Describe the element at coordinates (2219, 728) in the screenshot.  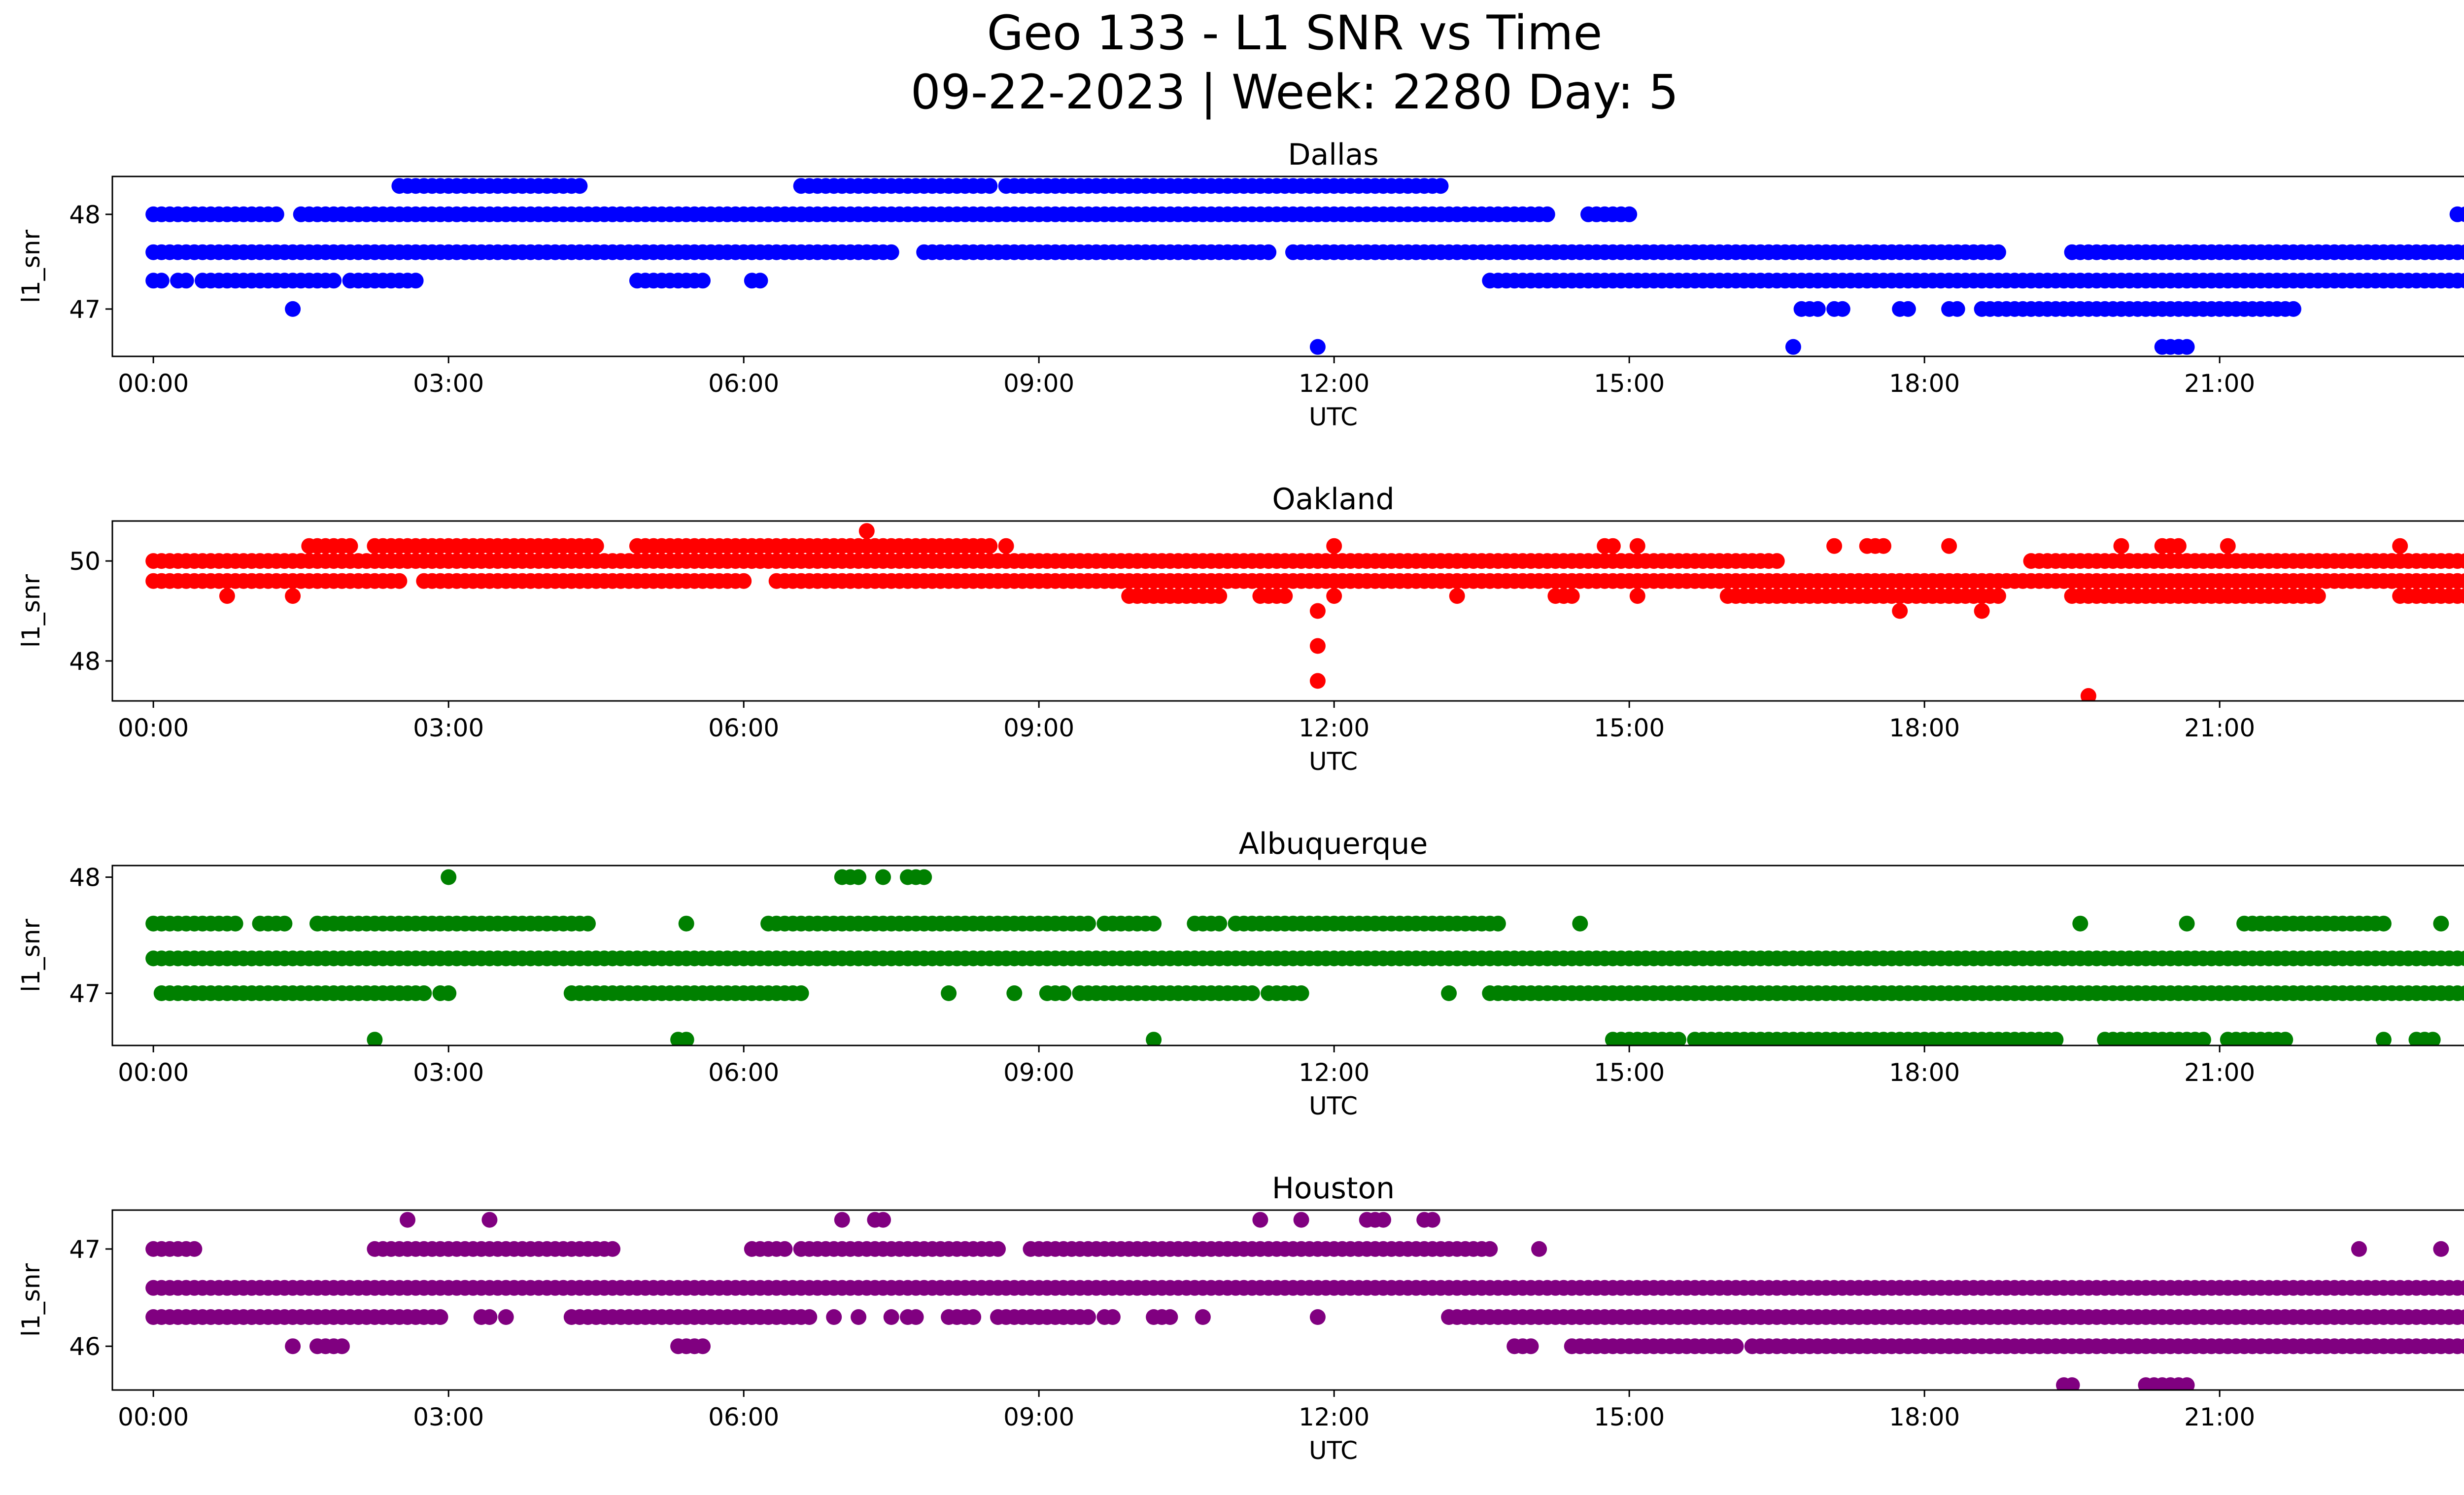
I see `x-tick-label: 21:00` at that location.